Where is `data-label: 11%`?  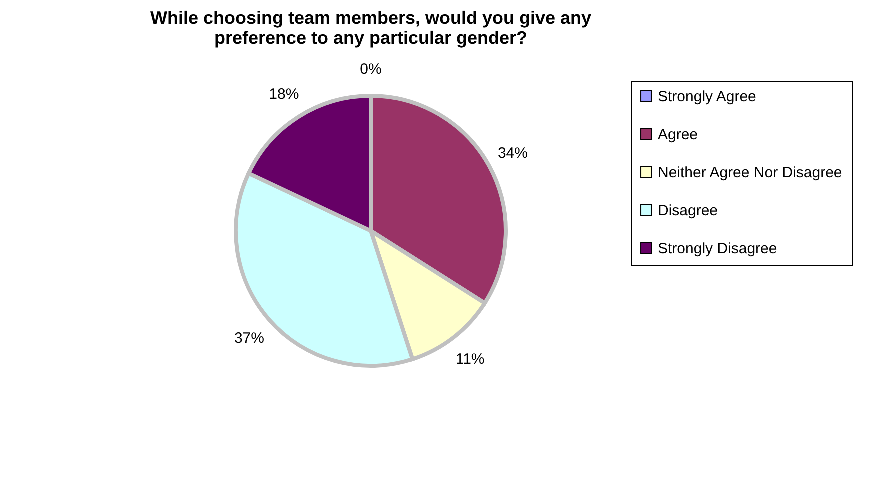
data-label: 11% is located at coordinates (470, 359).